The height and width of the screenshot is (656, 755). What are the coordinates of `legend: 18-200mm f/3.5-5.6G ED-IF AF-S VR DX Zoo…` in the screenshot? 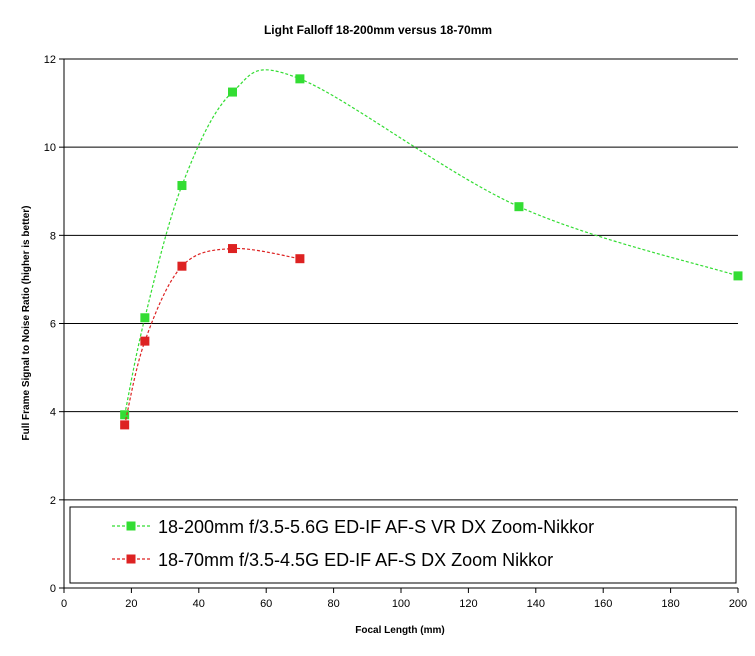 It's located at (403, 545).